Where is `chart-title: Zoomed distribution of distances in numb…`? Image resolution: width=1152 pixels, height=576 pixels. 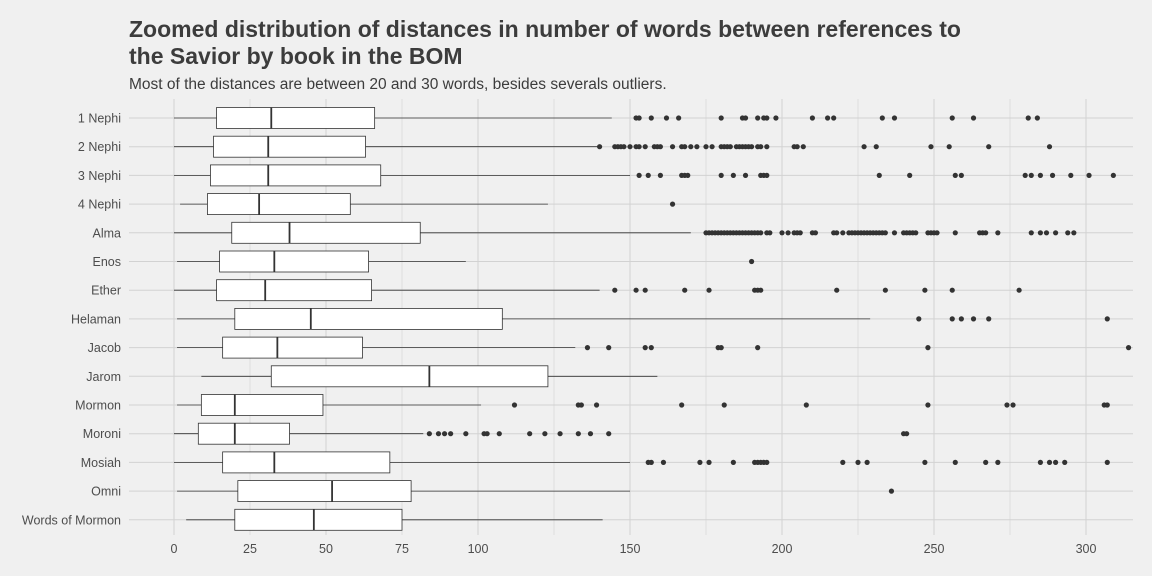
chart-title: Zoomed distribution of distances in numb… is located at coordinates (545, 42).